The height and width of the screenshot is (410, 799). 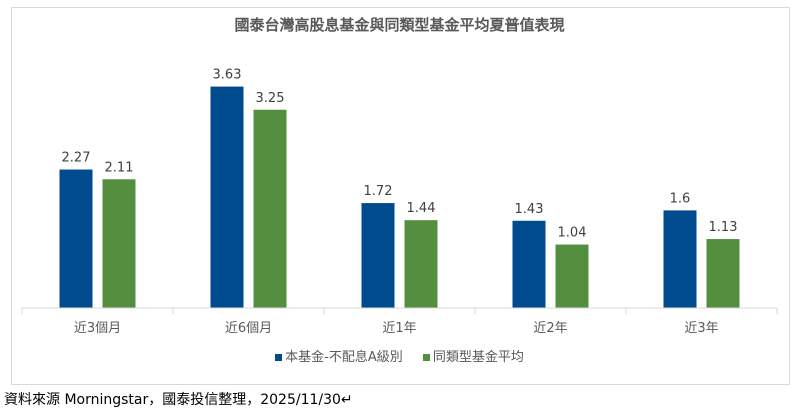 What do you see at coordinates (119, 167) in the screenshot?
I see `data-label: 2.11` at bounding box center [119, 167].